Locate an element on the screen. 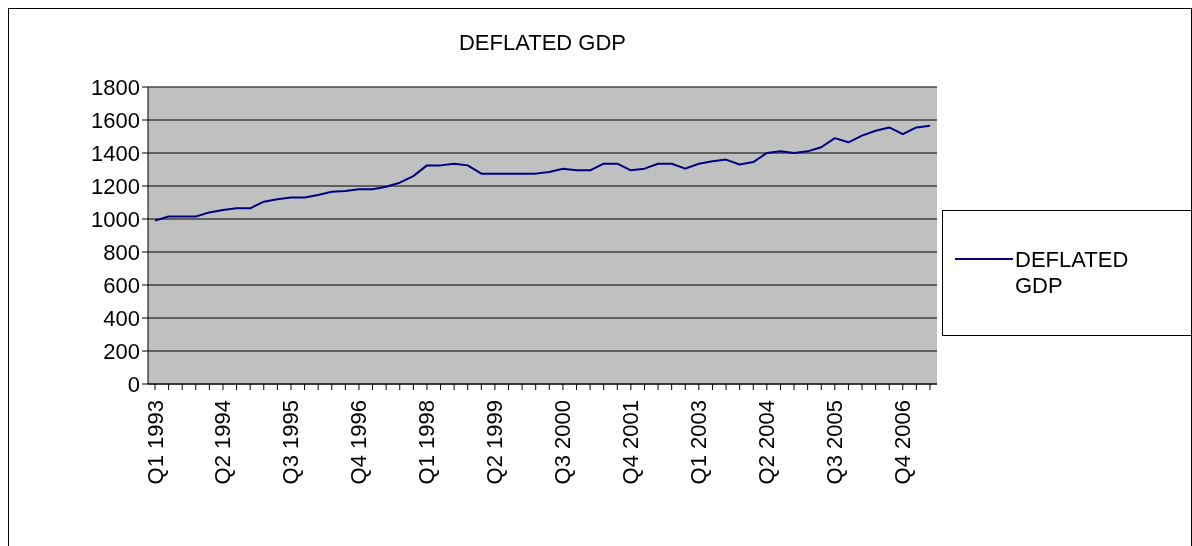  x-tick-label: Q4 2001 is located at coordinates (631, 442).